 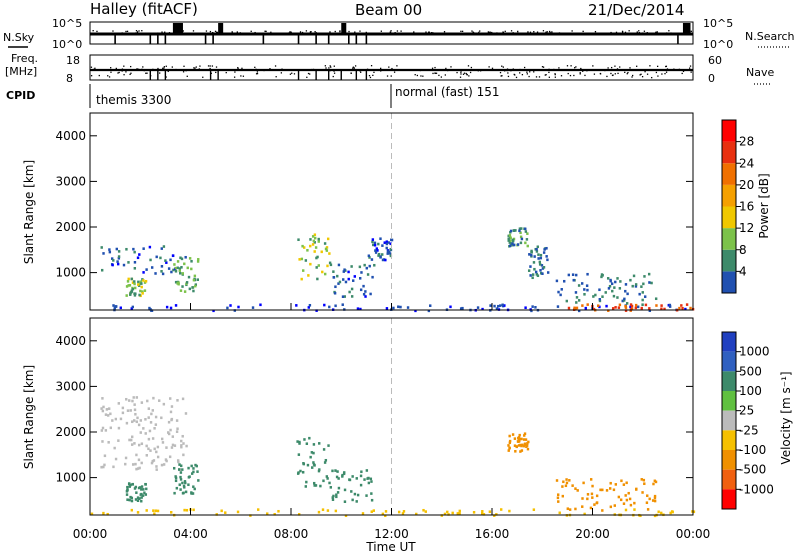 What do you see at coordinates (729, 440) in the screenshot?
I see `velocity-colorbar-bin` at bounding box center [729, 440].